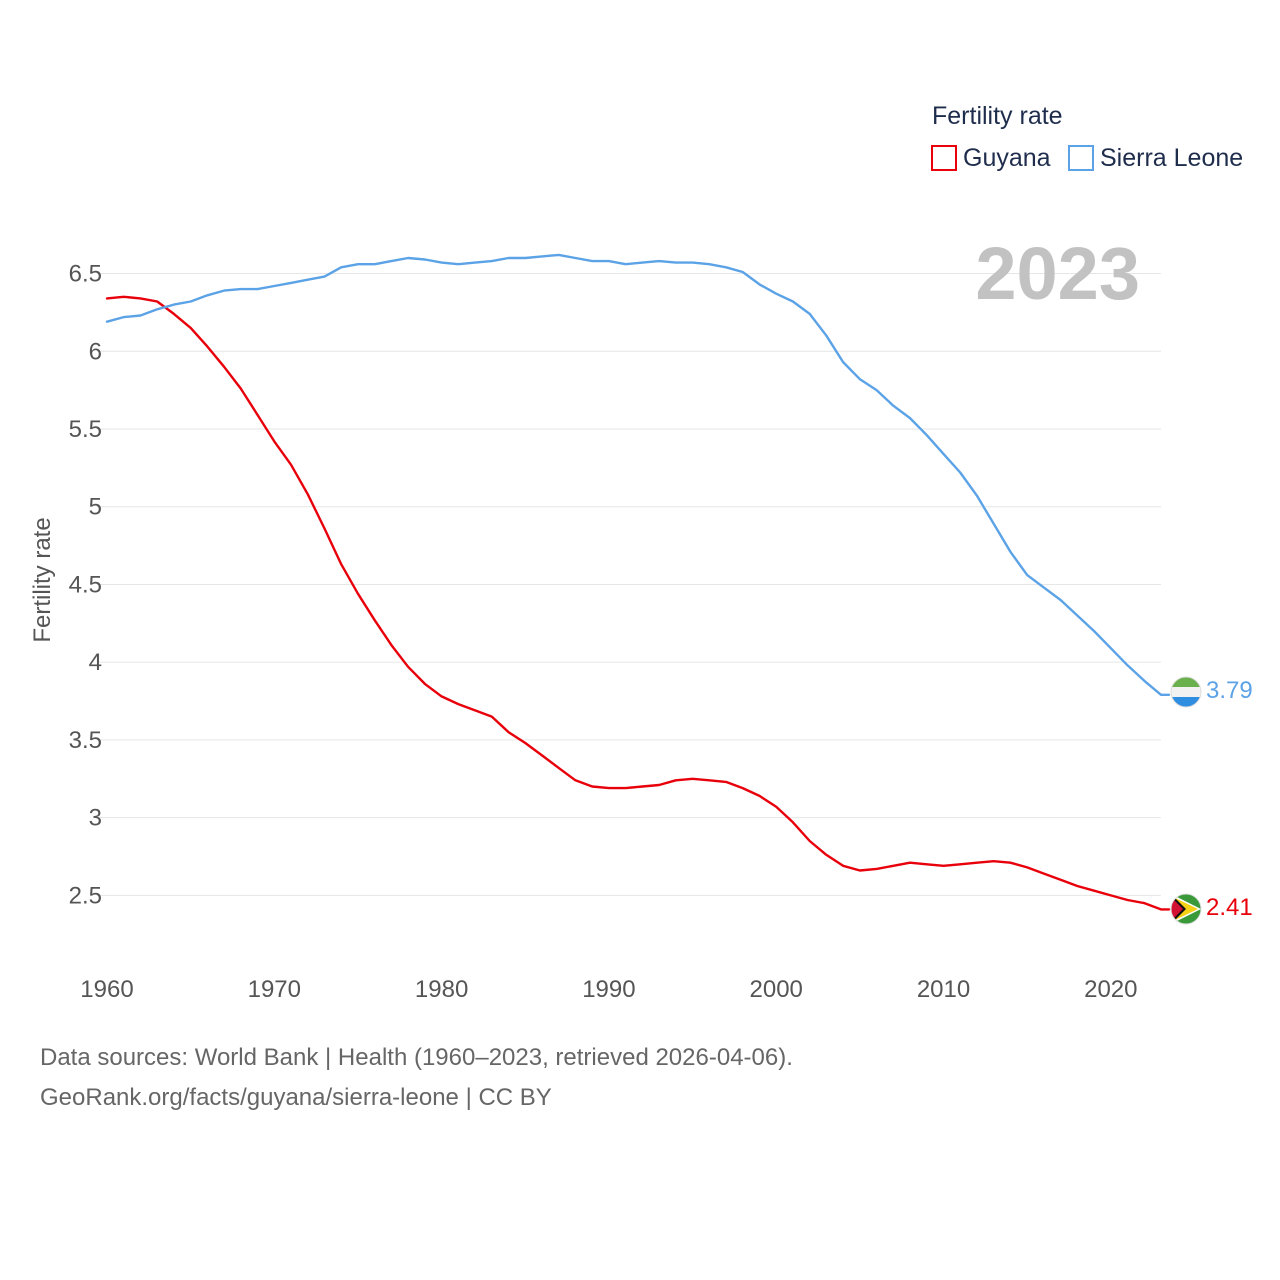 The width and height of the screenshot is (1280, 1280). What do you see at coordinates (95, 507) in the screenshot?
I see `y-tick-label: 5` at bounding box center [95, 507].